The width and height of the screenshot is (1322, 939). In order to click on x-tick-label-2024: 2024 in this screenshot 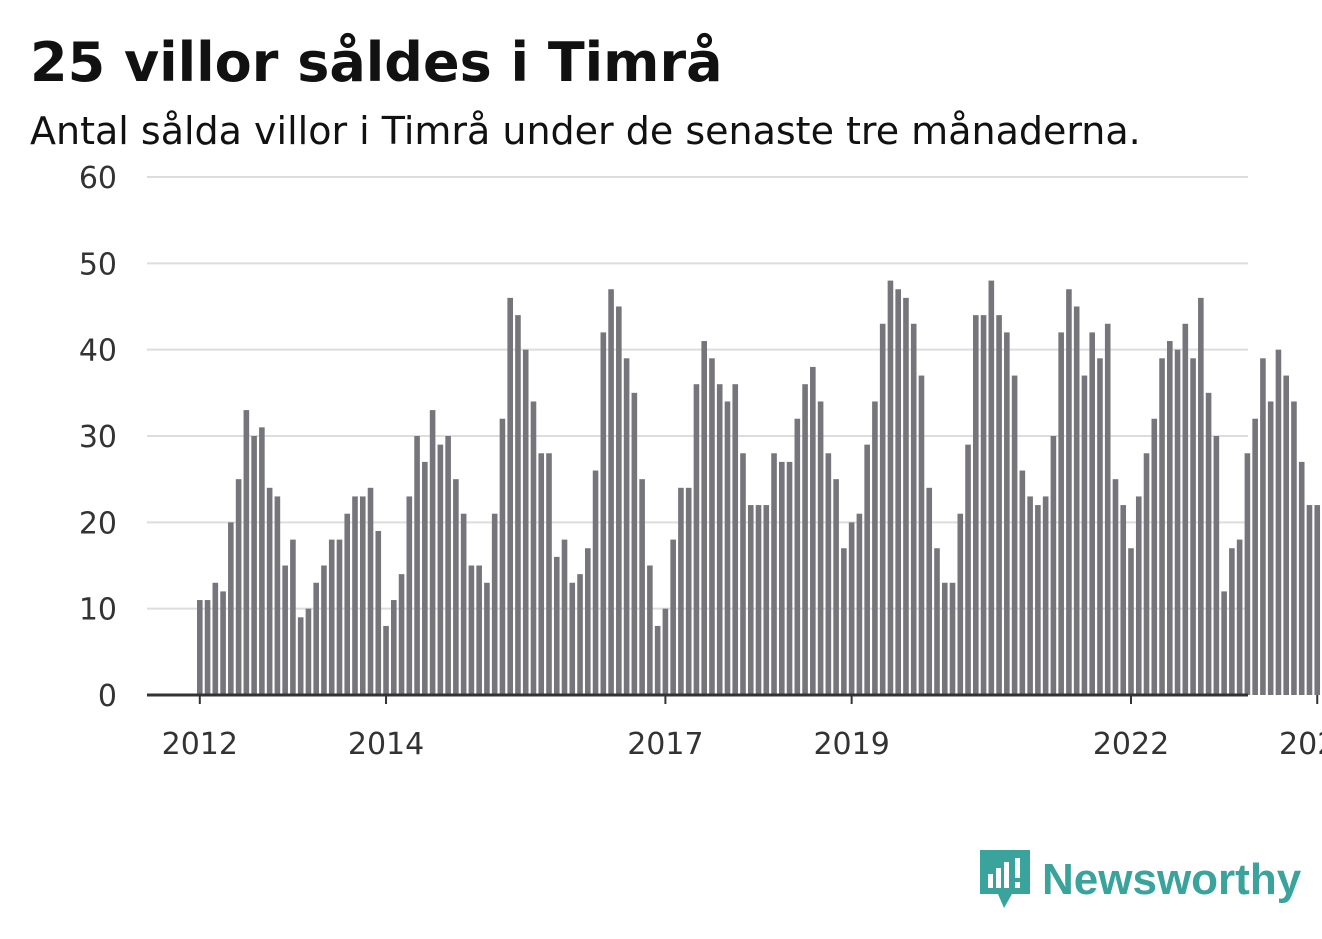, I will do `click(1300, 744)`.